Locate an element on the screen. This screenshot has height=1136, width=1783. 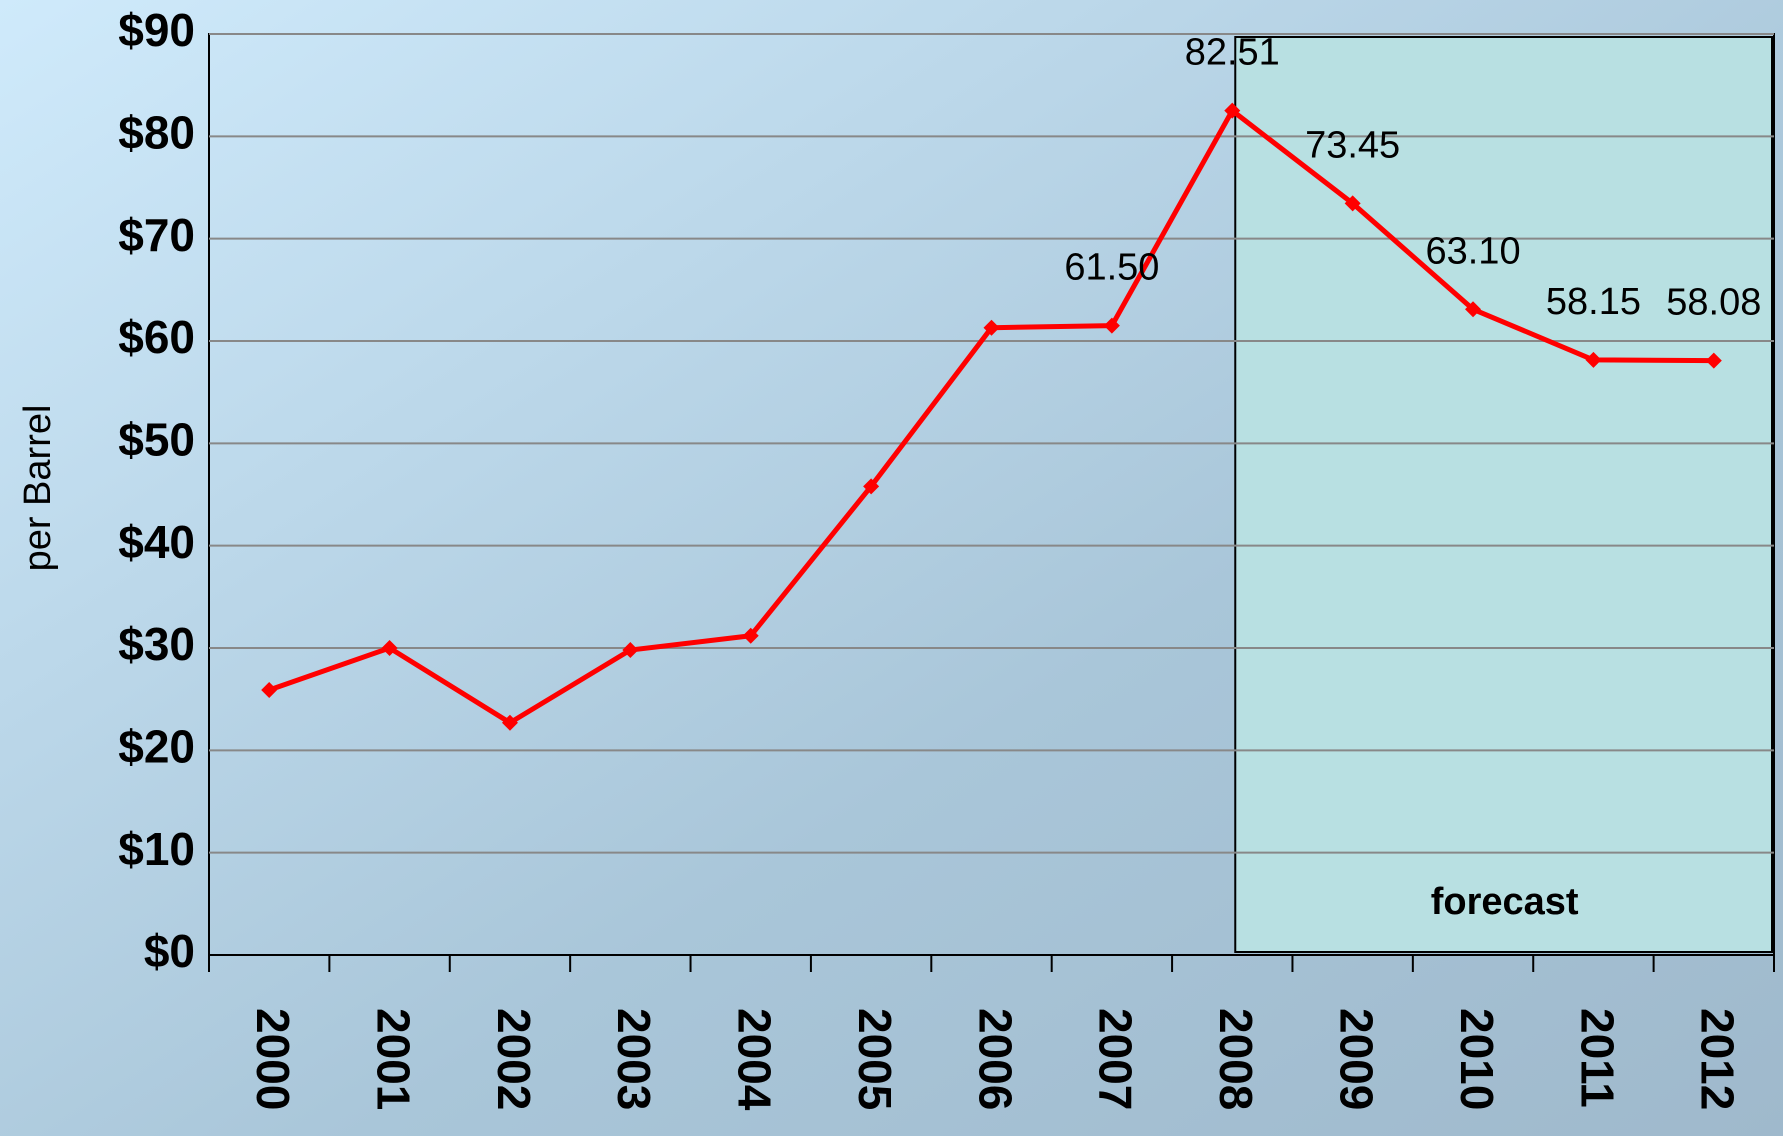
x-tick-label: 2008 is located at coordinates (1236, 1059).